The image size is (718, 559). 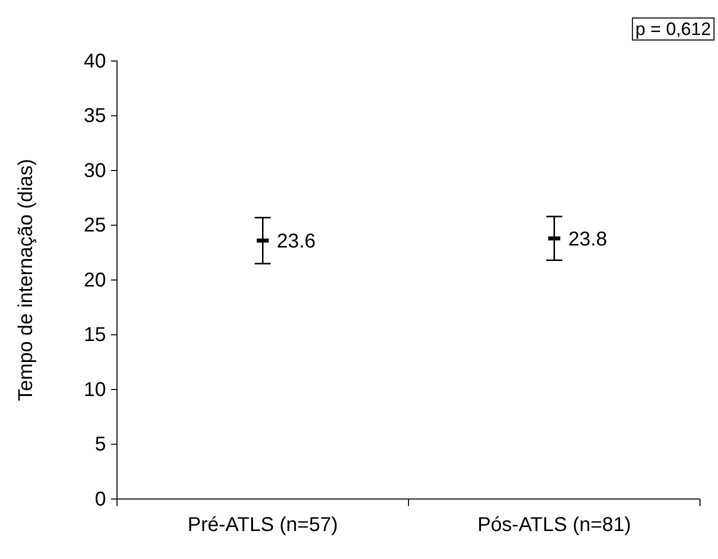 I want to click on y-tick-label: 25, so click(x=95, y=225).